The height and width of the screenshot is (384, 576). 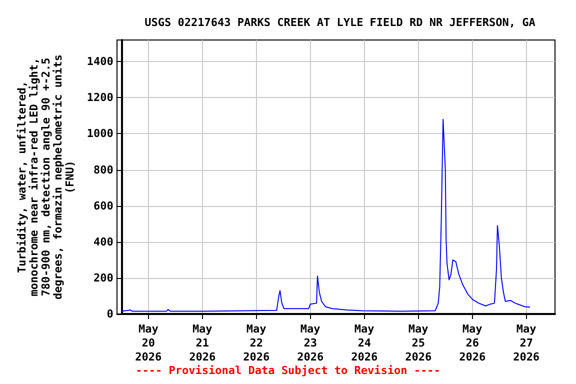 What do you see at coordinates (364, 343) in the screenshot?
I see `x-tick-label: May 24 2026` at bounding box center [364, 343].